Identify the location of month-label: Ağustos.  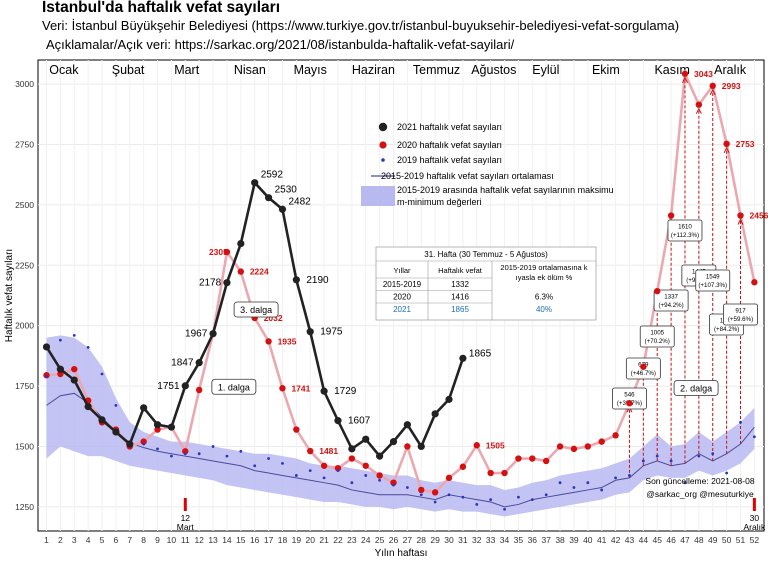
(493, 70).